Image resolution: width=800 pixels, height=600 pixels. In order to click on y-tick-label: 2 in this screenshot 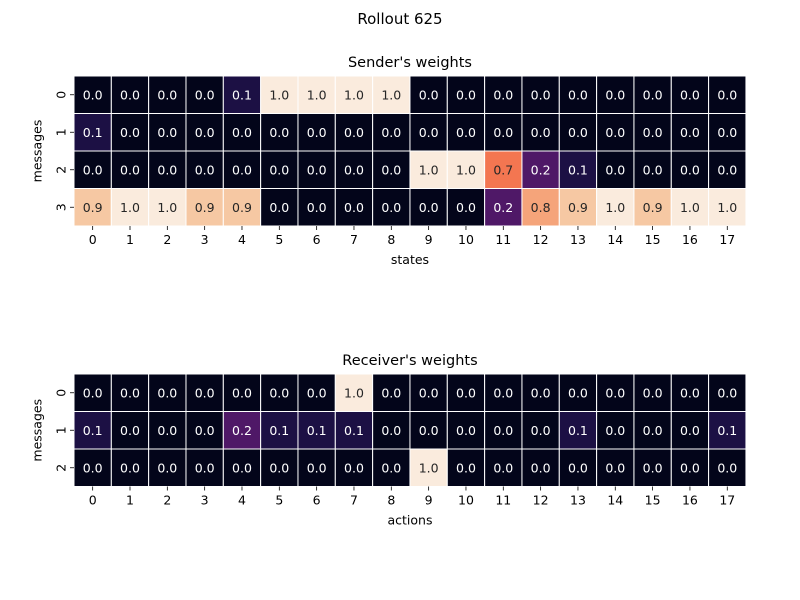, I will do `click(61, 170)`.